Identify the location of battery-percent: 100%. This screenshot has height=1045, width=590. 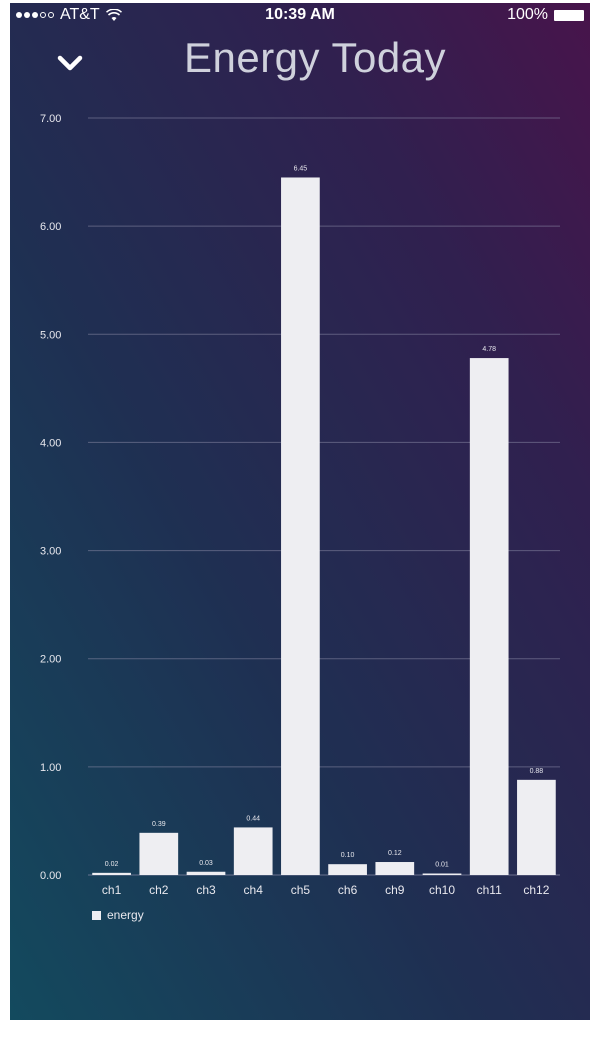
(527, 14).